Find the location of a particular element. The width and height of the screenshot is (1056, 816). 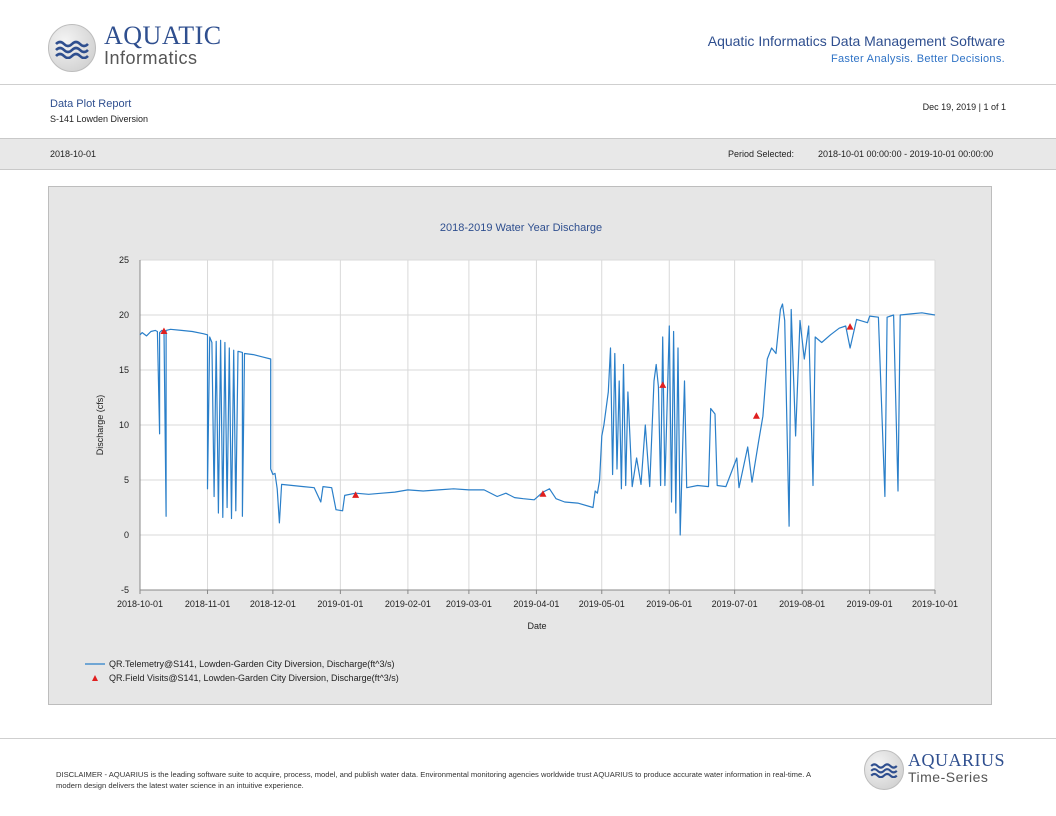

y-tick-label: -5 is located at coordinates (125, 590).